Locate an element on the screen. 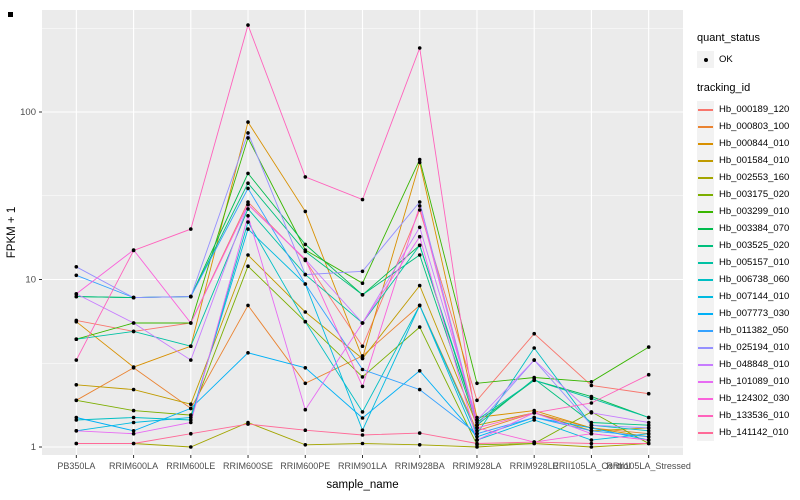 The width and height of the screenshot is (800, 500). legend-item-Hb_133536_010: Hb_133536_010 is located at coordinates (747, 415).